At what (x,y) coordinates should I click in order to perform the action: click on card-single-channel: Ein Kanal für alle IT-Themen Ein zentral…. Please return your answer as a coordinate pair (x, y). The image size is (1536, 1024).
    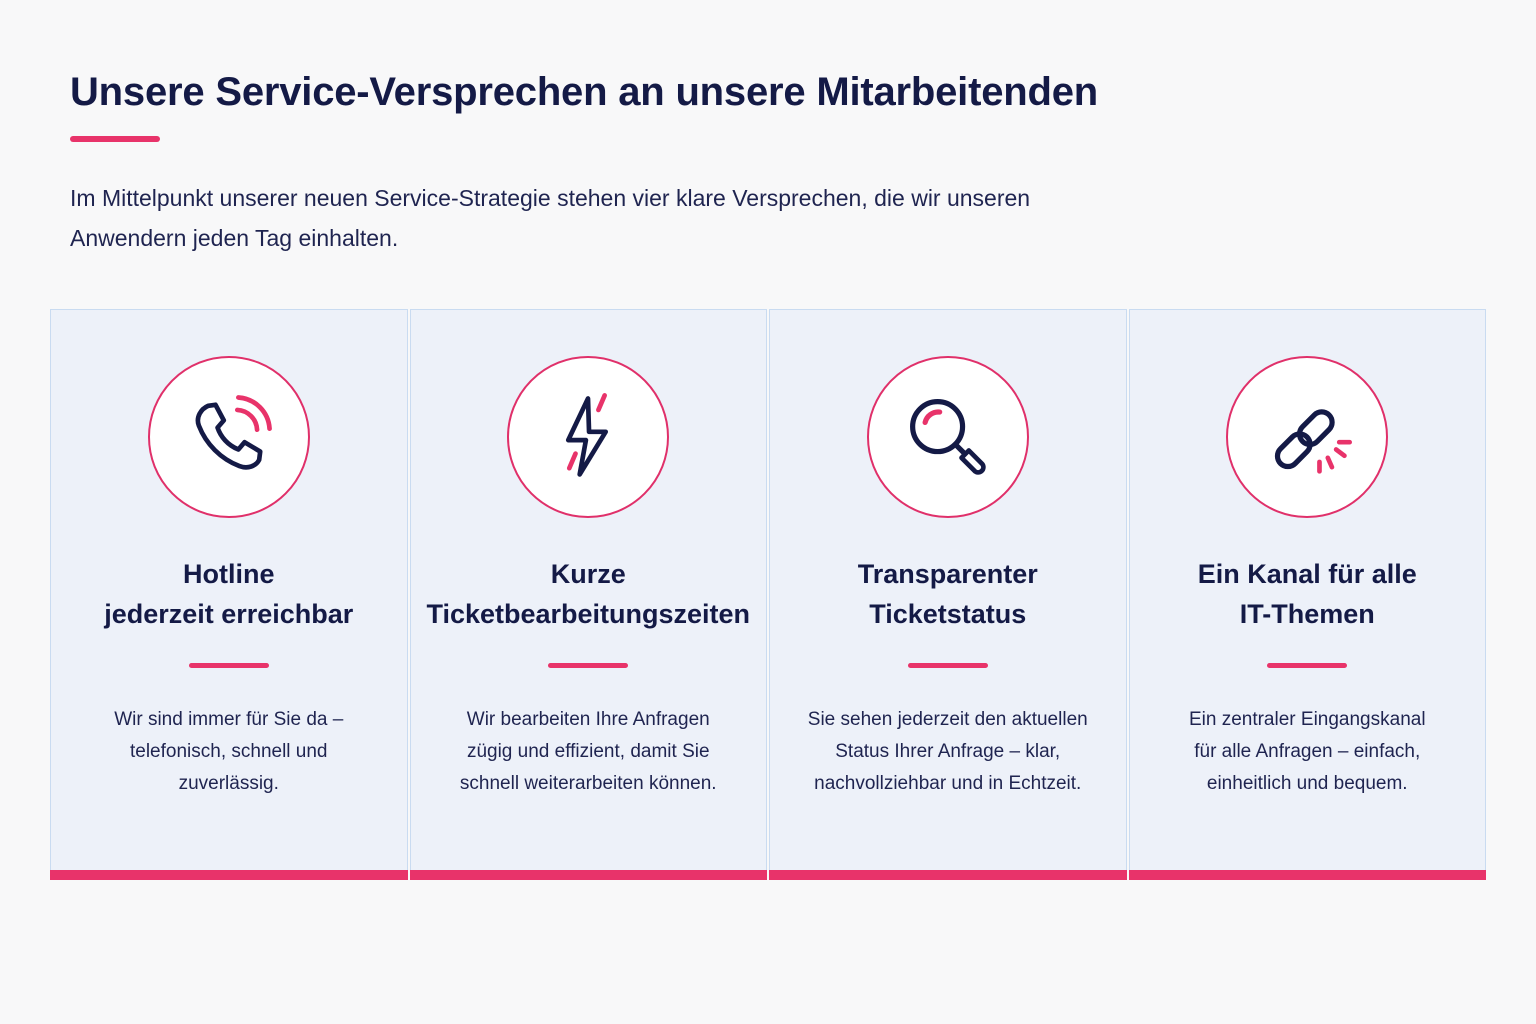
    Looking at the image, I should click on (1307, 594).